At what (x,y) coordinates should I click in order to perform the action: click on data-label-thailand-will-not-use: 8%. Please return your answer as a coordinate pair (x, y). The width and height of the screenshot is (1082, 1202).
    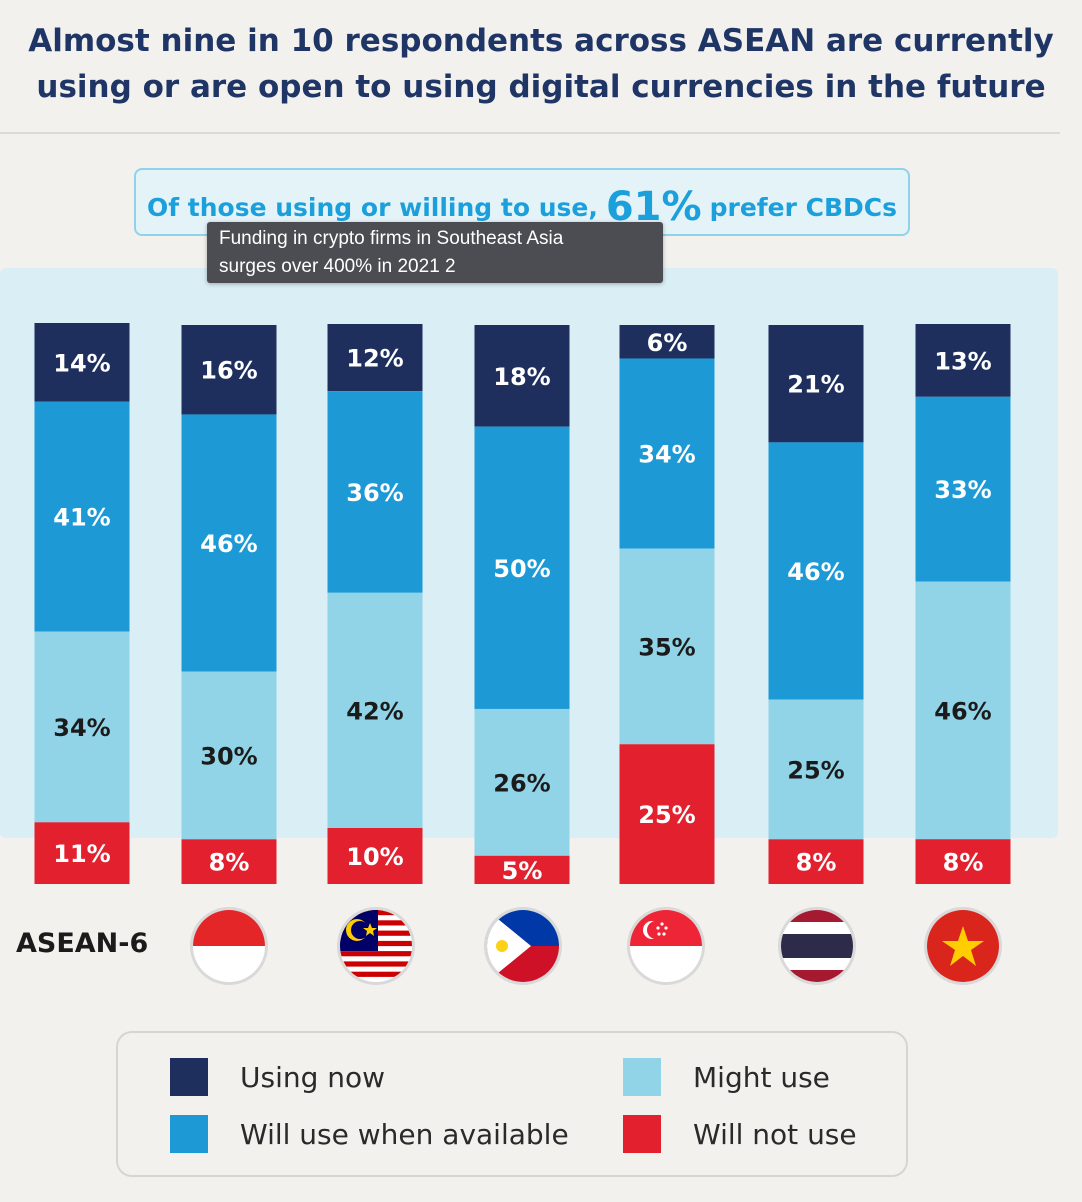
    Looking at the image, I should click on (816, 863).